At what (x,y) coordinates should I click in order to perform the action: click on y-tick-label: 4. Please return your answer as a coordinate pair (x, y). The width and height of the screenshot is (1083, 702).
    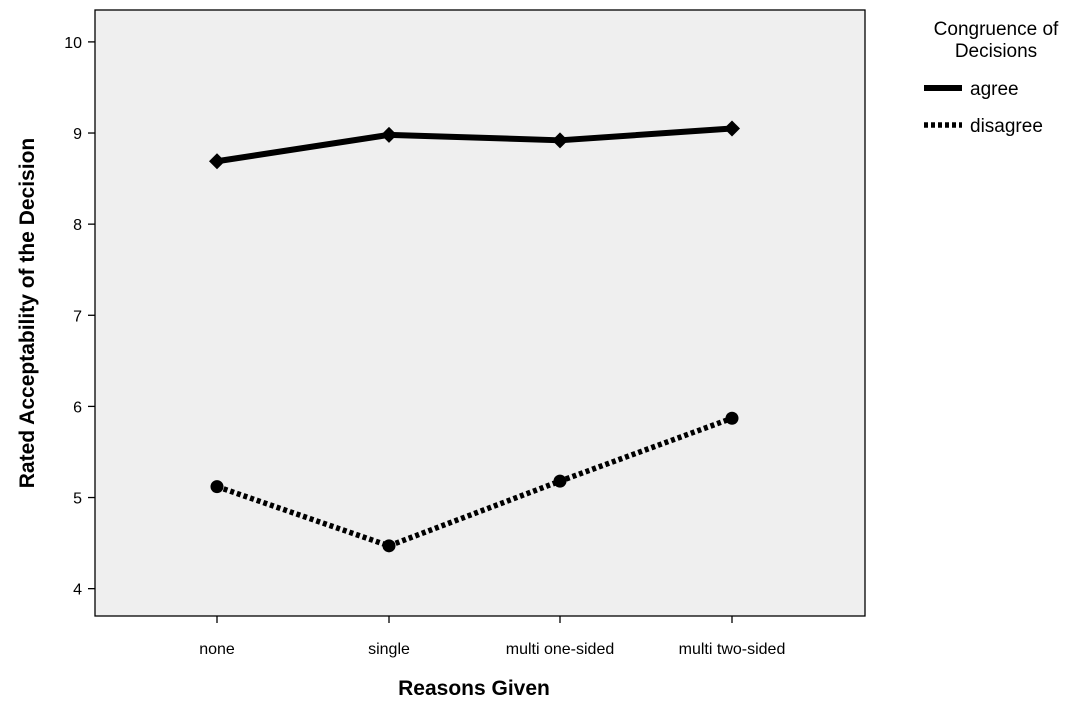
    Looking at the image, I should click on (77, 590).